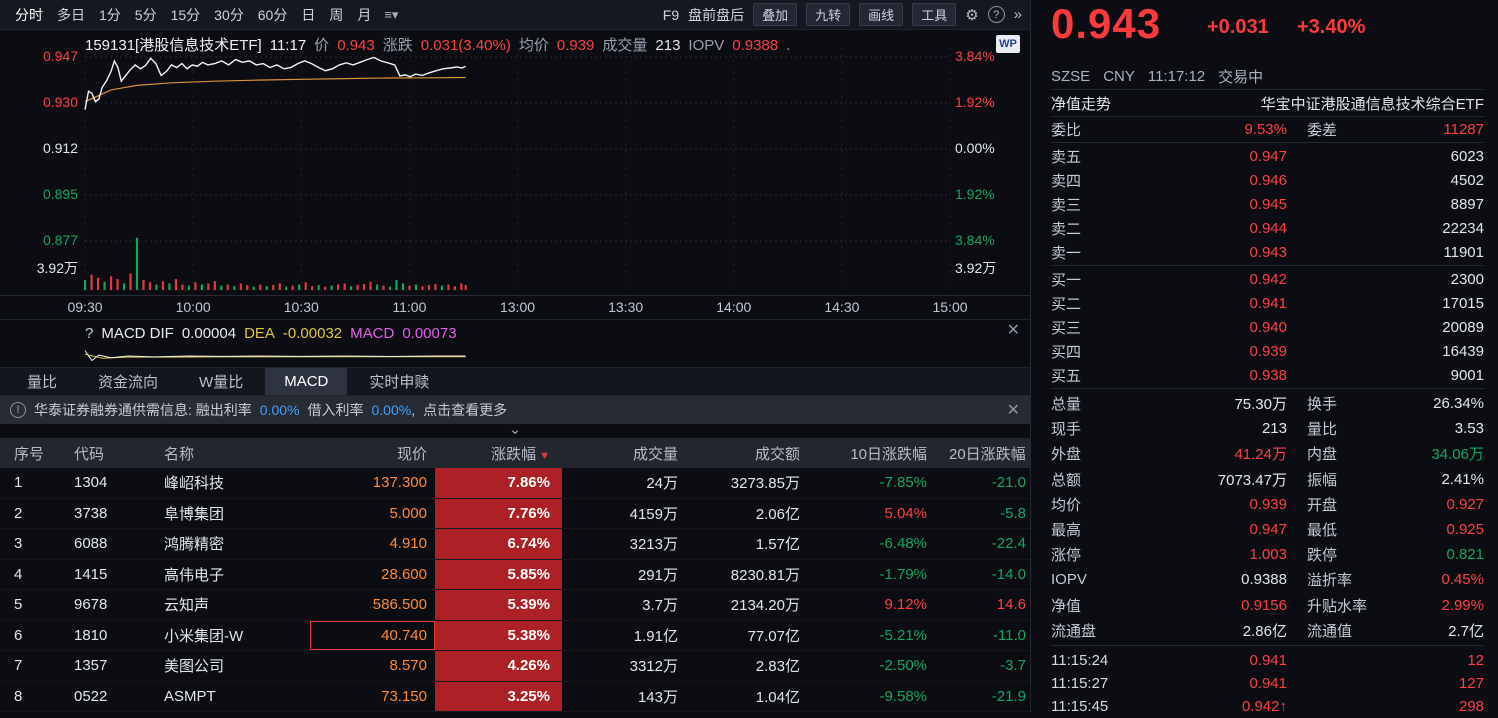 Image resolution: width=1498 pixels, height=718 pixels. I want to click on period-日: 日, so click(308, 14).